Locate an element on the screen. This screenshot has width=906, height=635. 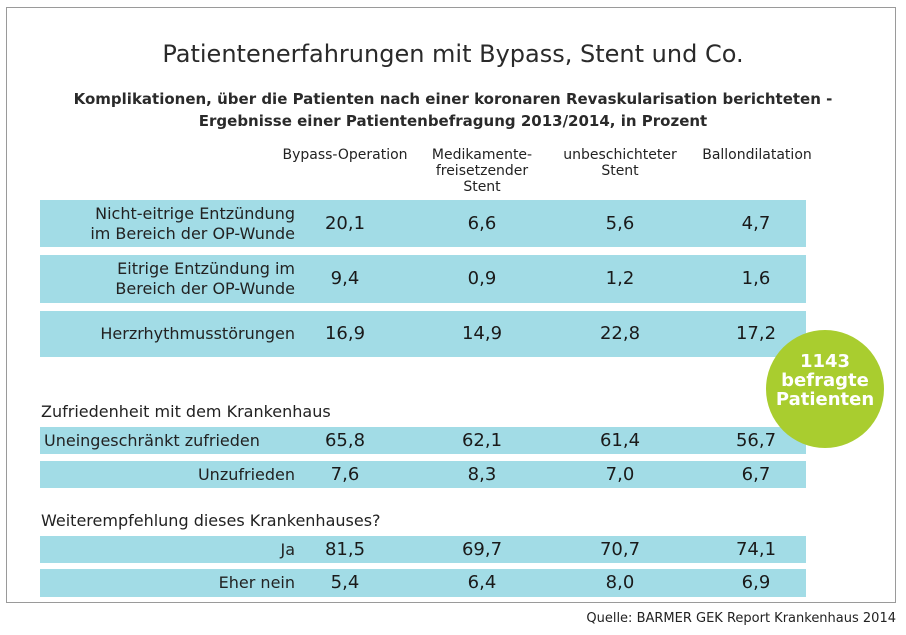
data-cell: 7,0 is located at coordinates (620, 474).